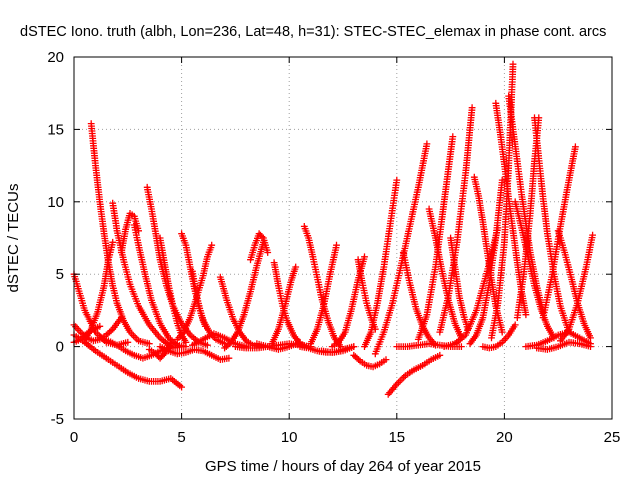  I want to click on x-tick-label: 10, so click(289, 437).